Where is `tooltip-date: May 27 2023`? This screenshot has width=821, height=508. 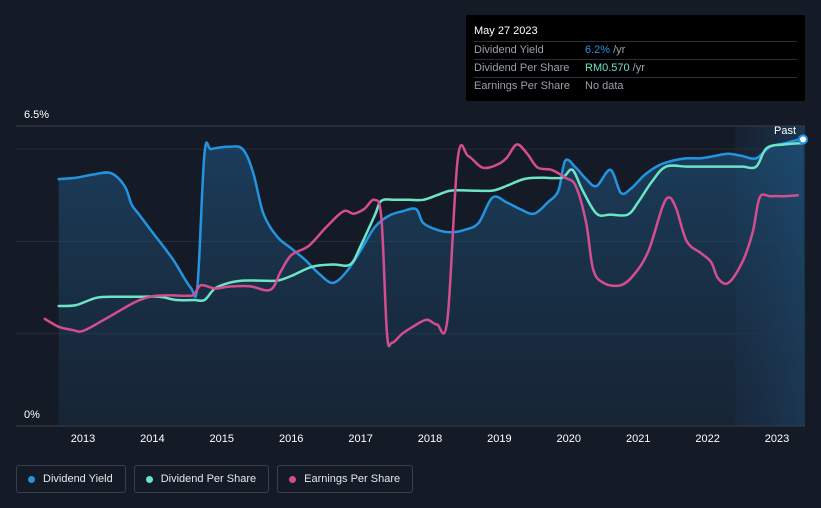
tooltip-date: May 27 2023 is located at coordinates (506, 31).